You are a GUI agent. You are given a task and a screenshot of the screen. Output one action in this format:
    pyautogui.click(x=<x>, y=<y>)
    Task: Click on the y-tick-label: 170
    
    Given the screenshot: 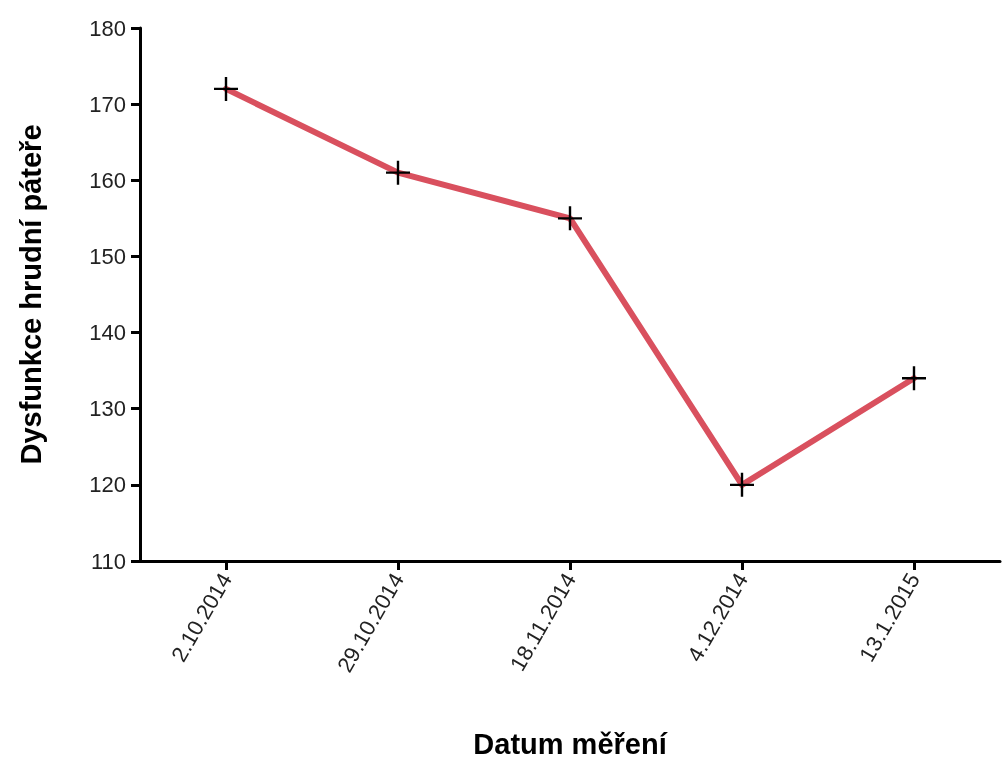 What is the action you would take?
    pyautogui.click(x=107, y=104)
    